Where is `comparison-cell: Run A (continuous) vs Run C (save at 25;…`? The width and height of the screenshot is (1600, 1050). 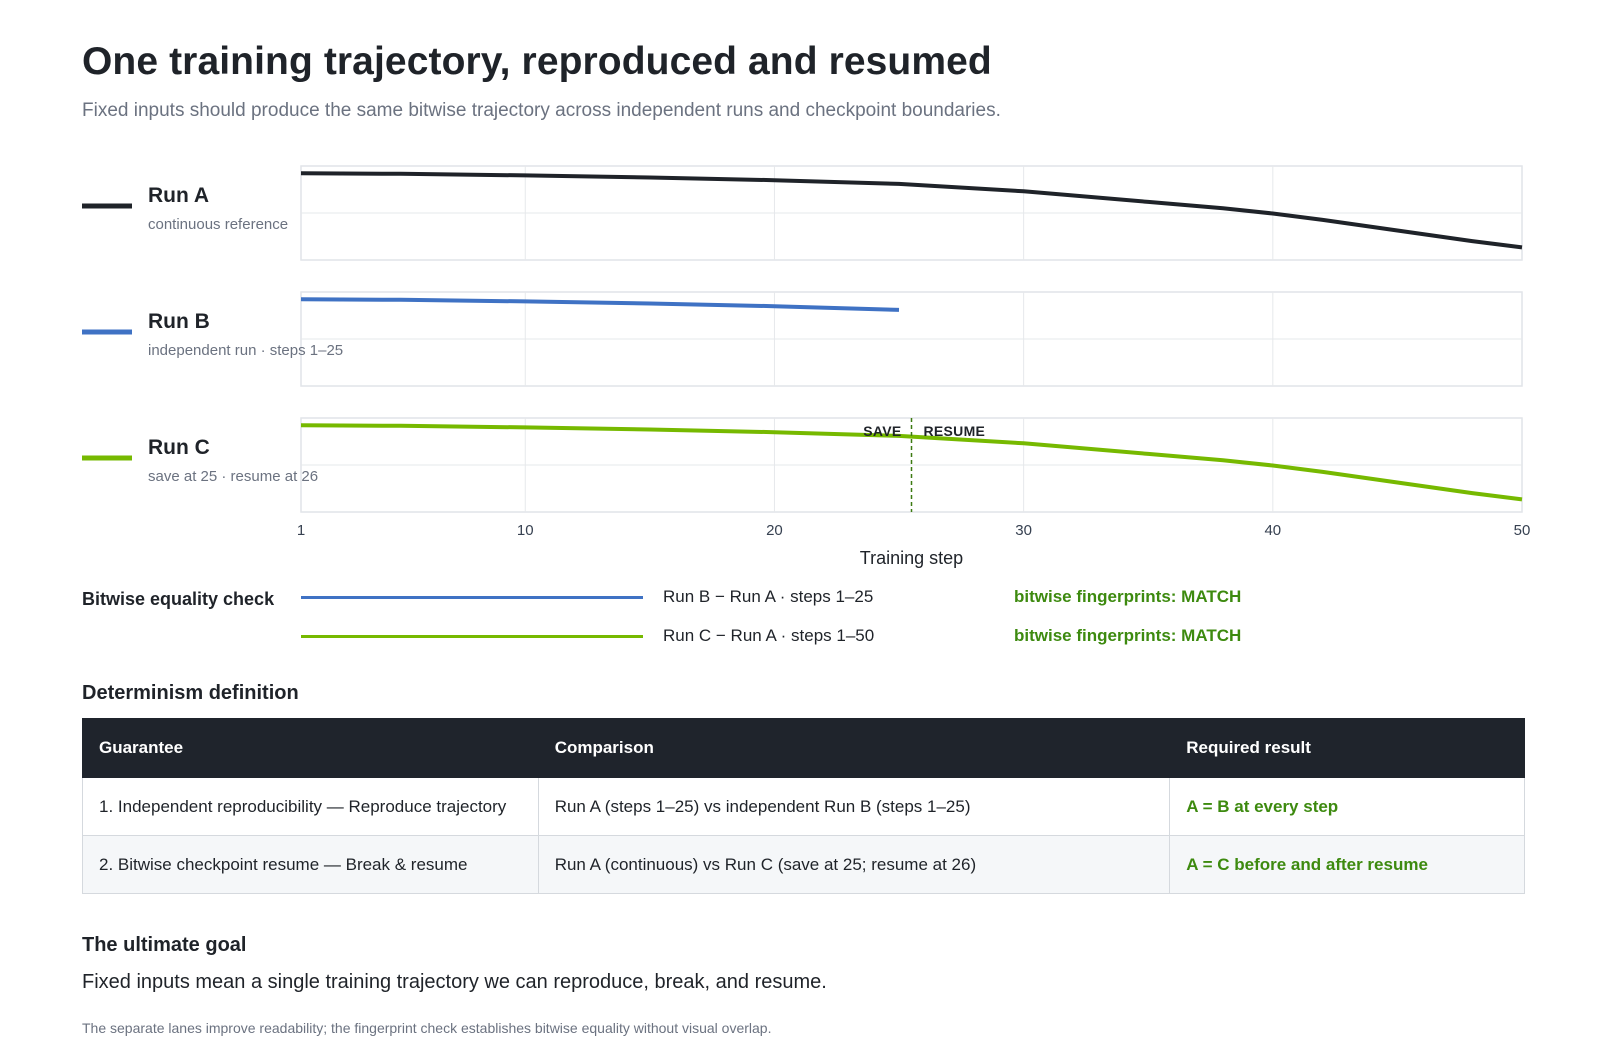
comparison-cell: Run A (continuous) vs Run C (save at 25;… is located at coordinates (854, 864).